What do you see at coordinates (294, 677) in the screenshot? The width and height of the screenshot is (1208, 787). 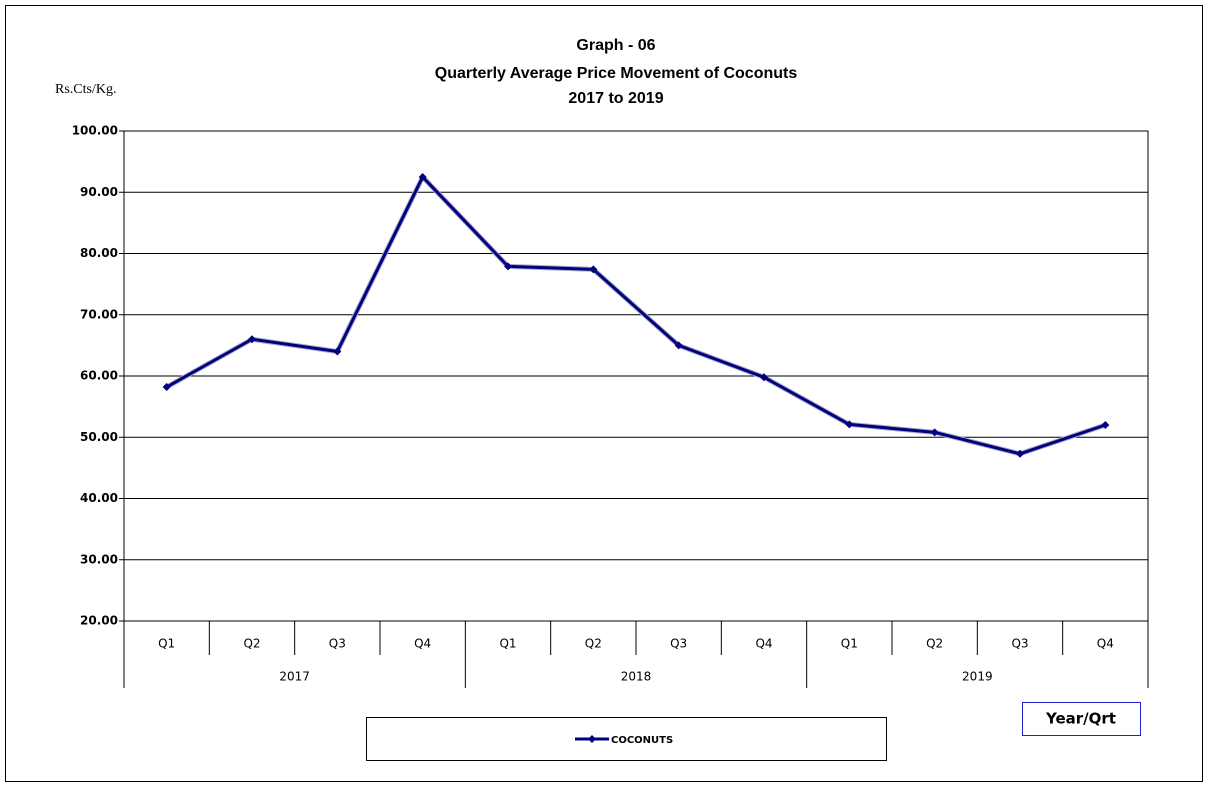 I see `group-label: 2017` at bounding box center [294, 677].